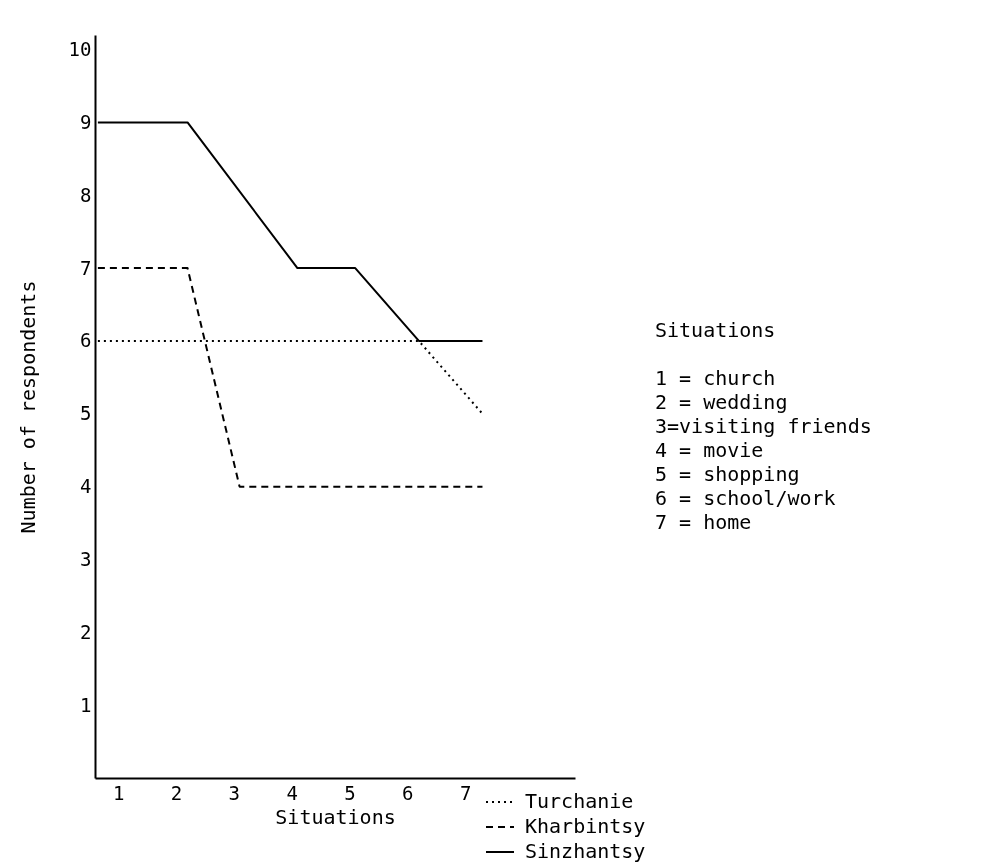  What do you see at coordinates (585, 826) in the screenshot?
I see `legend-label: Kharbintsy` at bounding box center [585, 826].